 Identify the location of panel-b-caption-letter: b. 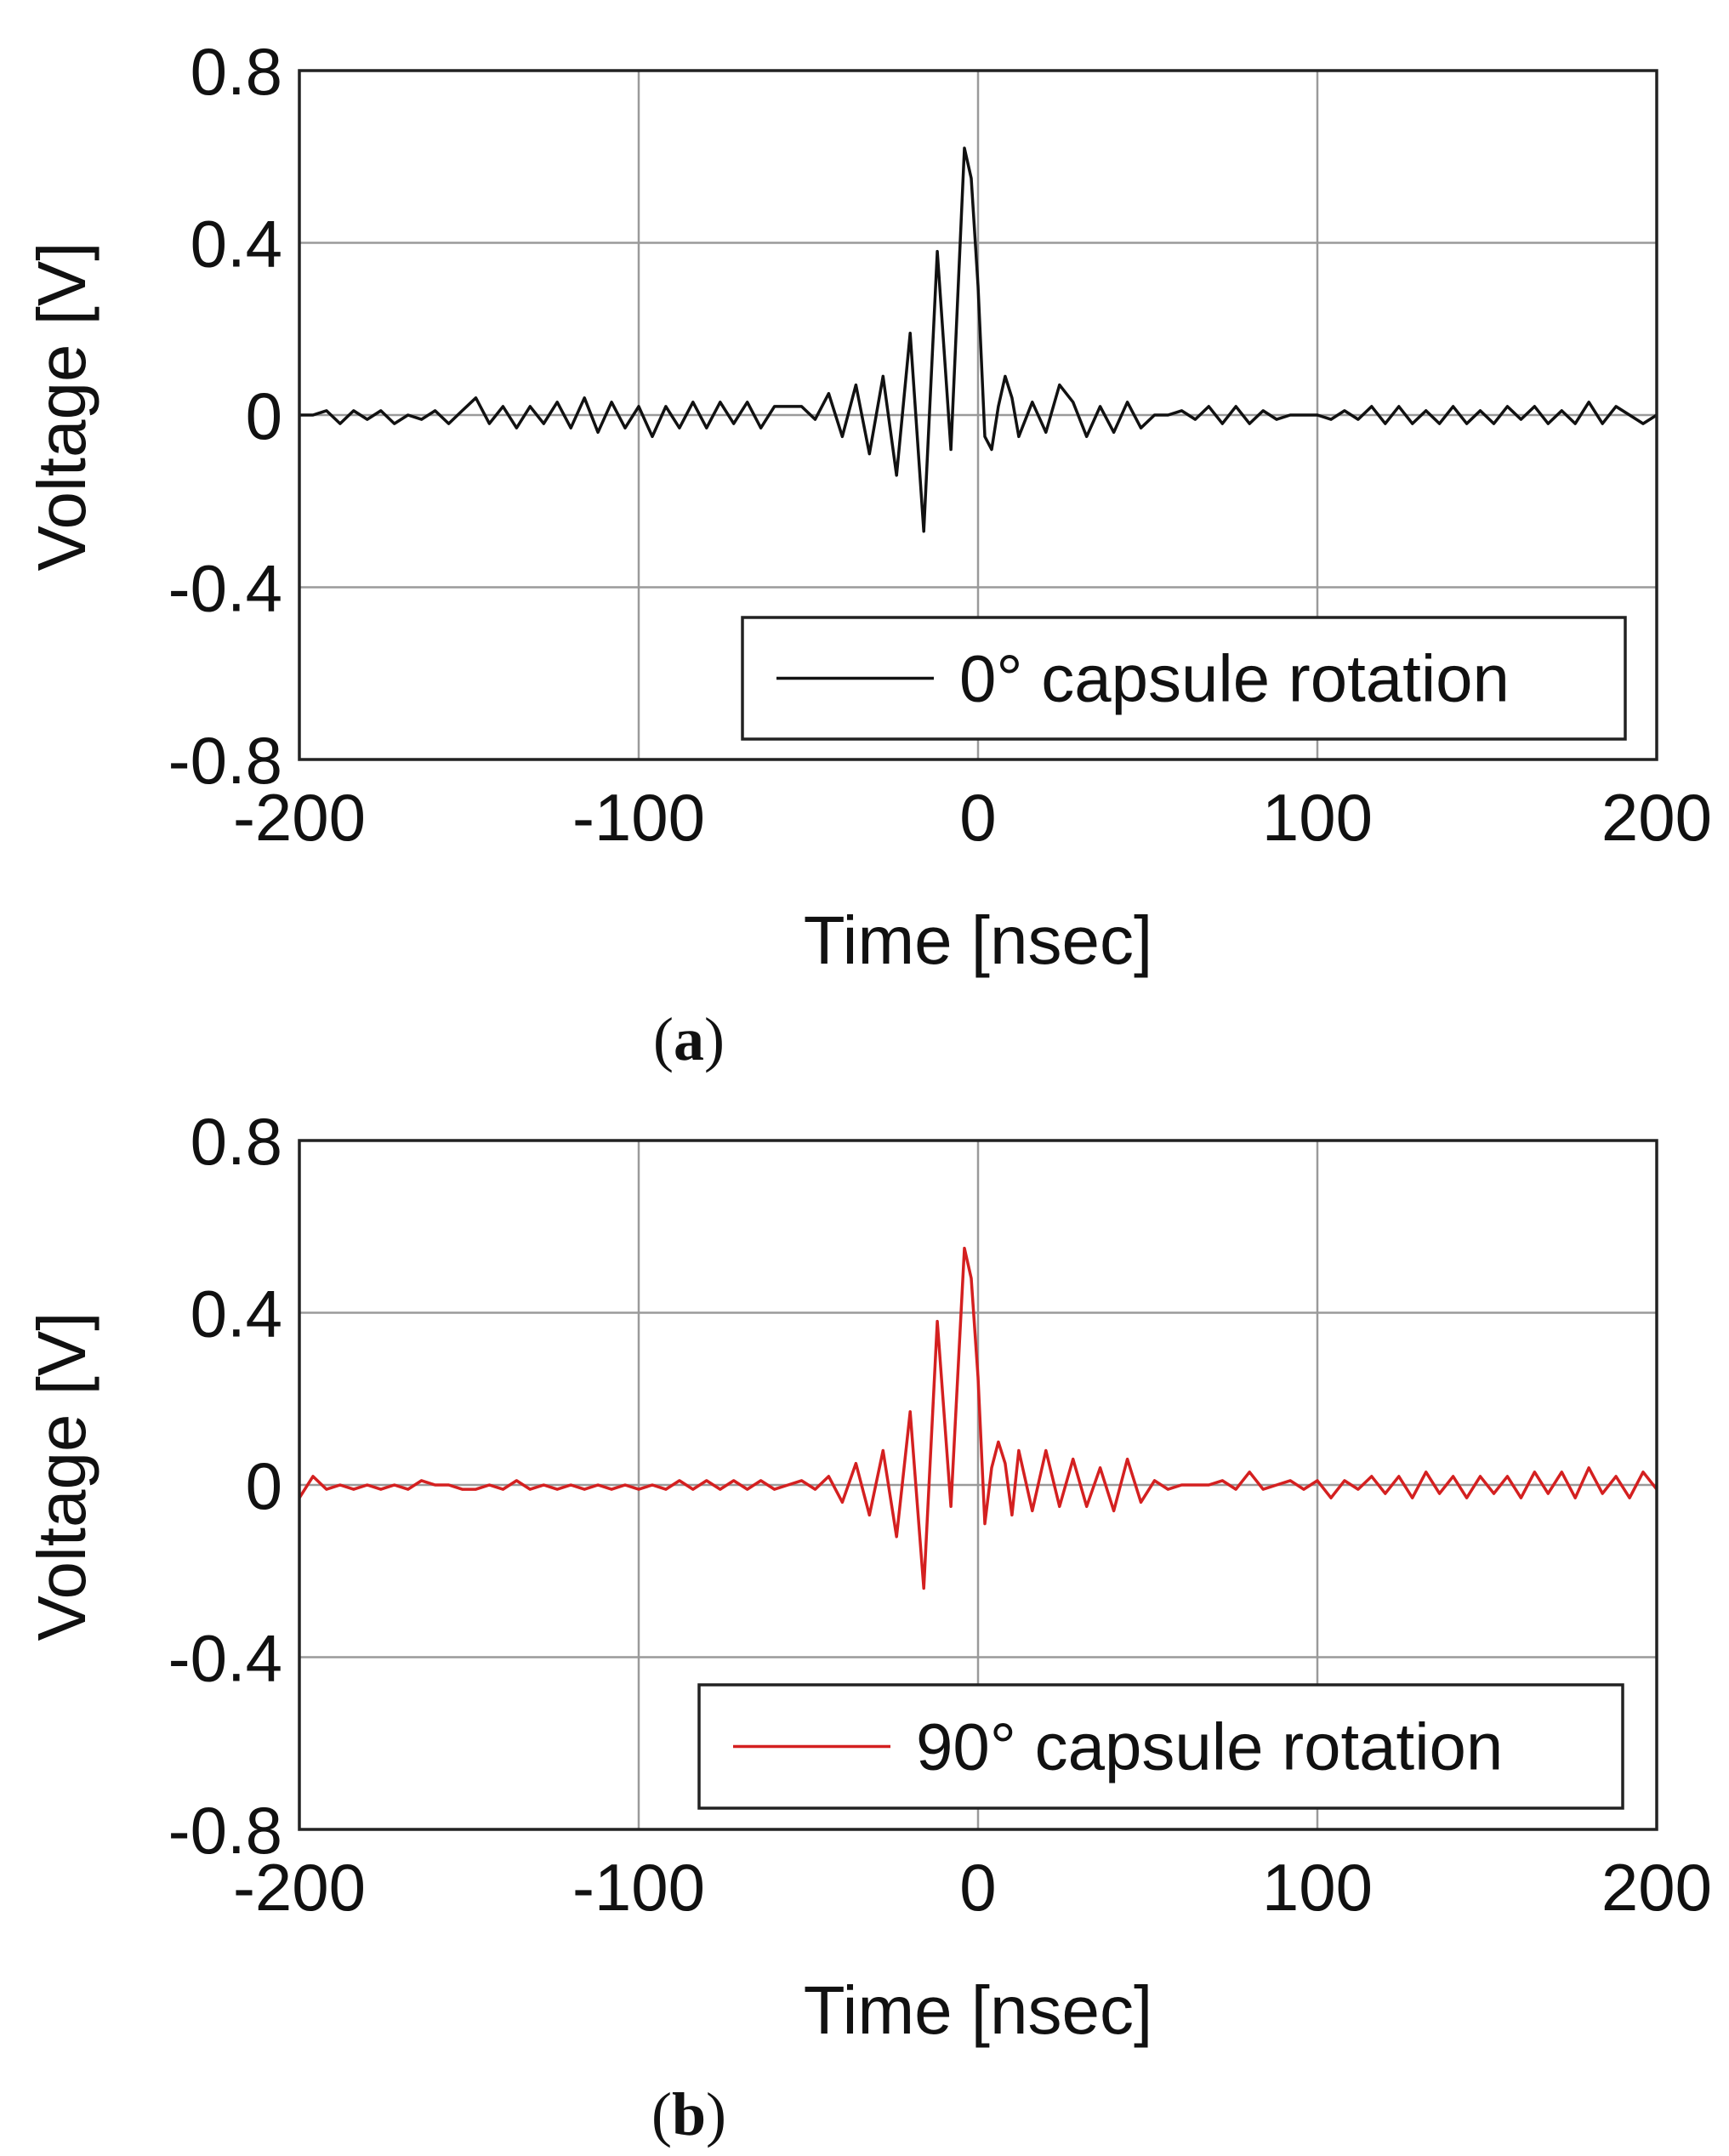
(689, 2114).